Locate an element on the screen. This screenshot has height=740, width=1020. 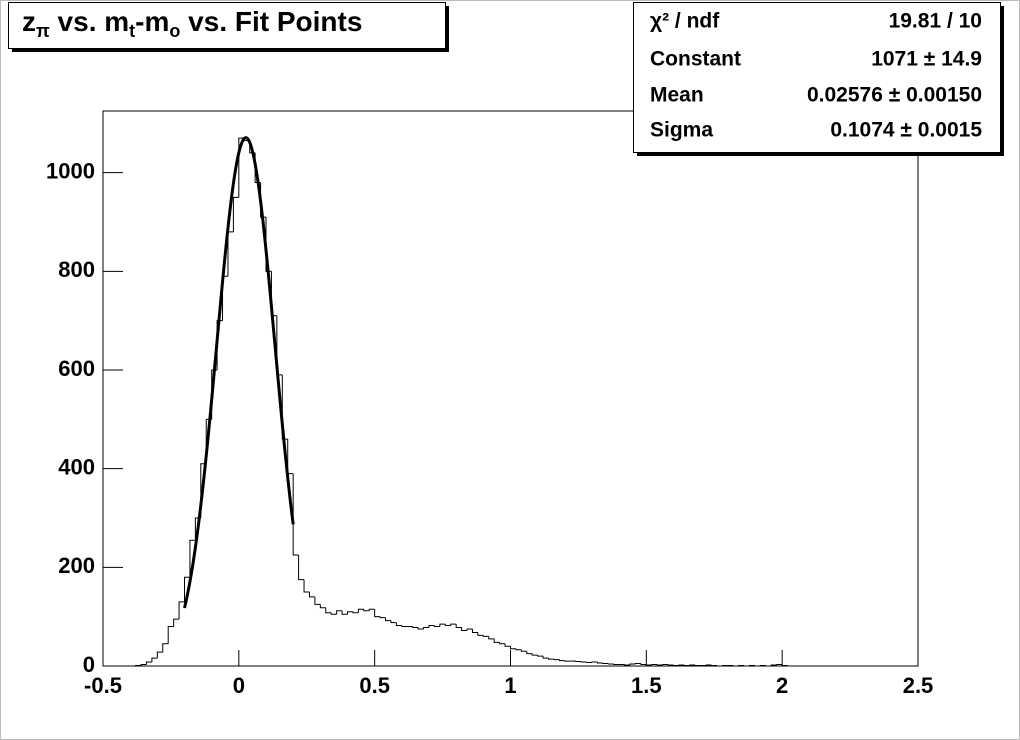
title-part: π is located at coordinates (43, 31).